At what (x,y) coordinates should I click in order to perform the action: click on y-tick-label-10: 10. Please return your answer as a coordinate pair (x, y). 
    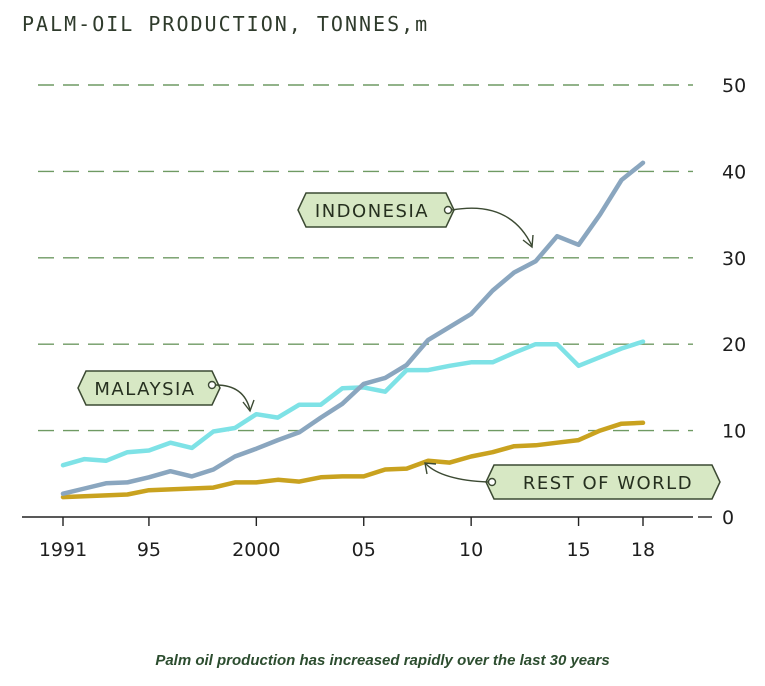
    Looking at the image, I should click on (734, 432).